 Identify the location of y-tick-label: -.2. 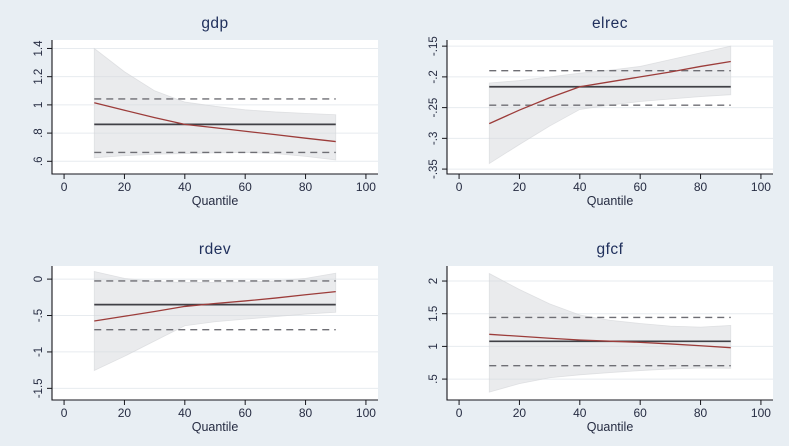
(434, 76).